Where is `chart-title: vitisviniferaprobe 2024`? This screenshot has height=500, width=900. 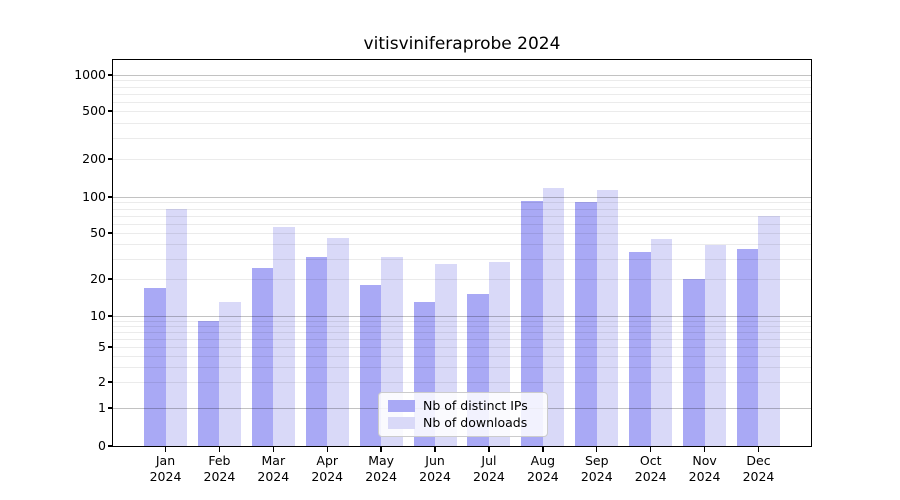 chart-title: vitisviniferaprobe 2024 is located at coordinates (462, 44).